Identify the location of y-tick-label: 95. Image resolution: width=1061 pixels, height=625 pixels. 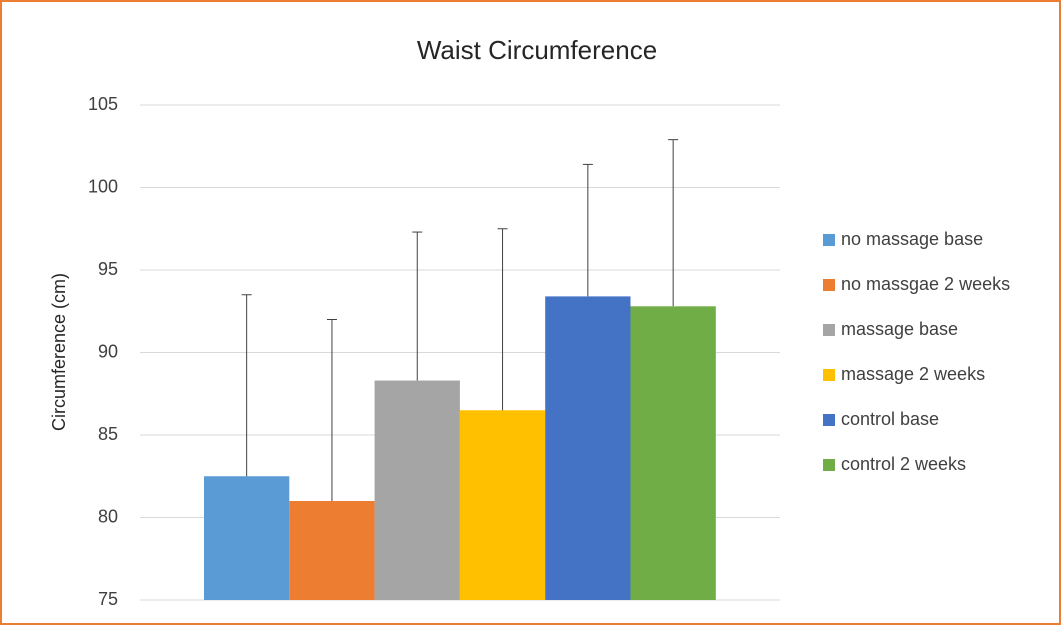
(108, 269).